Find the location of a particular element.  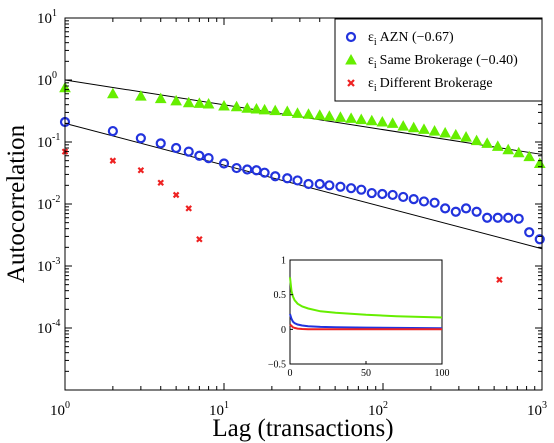

y-tick-label: 10¹ is located at coordinates (47, 17).